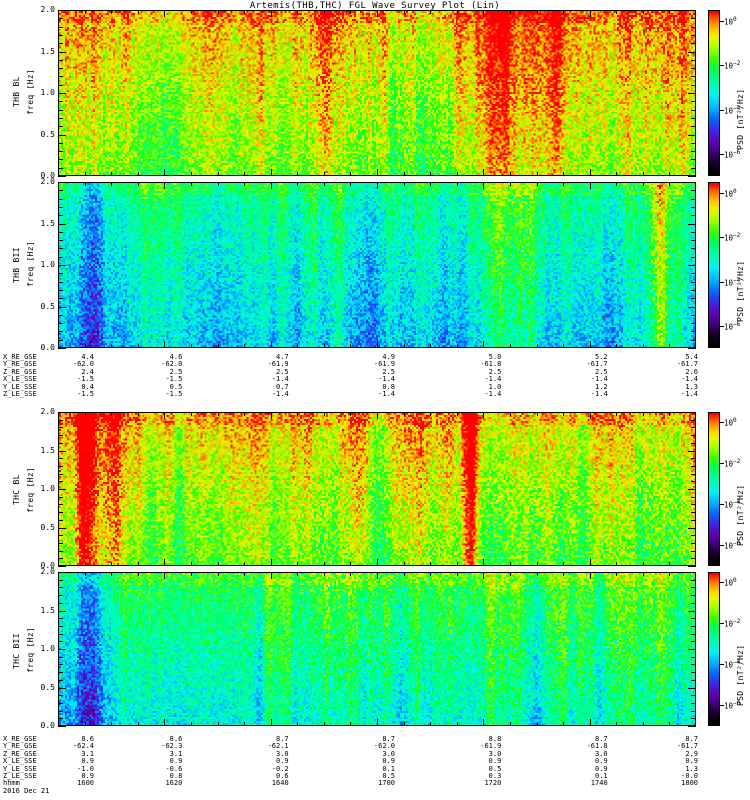  Describe the element at coordinates (691, 357) in the screenshot. I see `annotation-value: 5.4` at that location.